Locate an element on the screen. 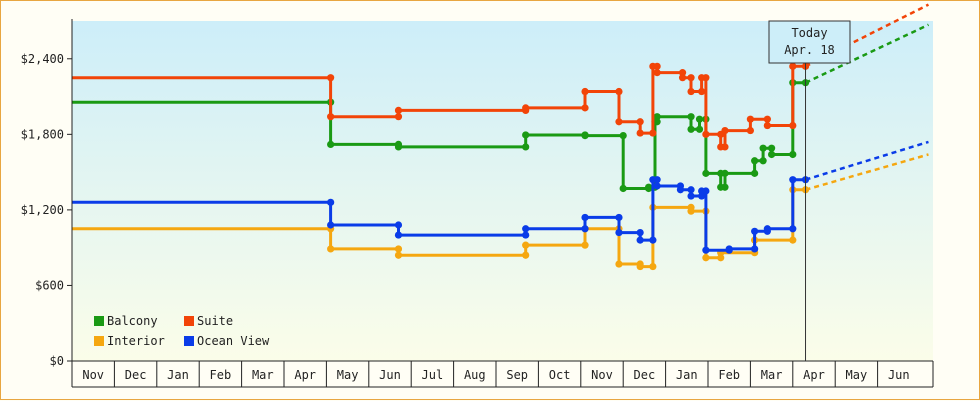  y-tick-label: $600 is located at coordinates (49, 285).